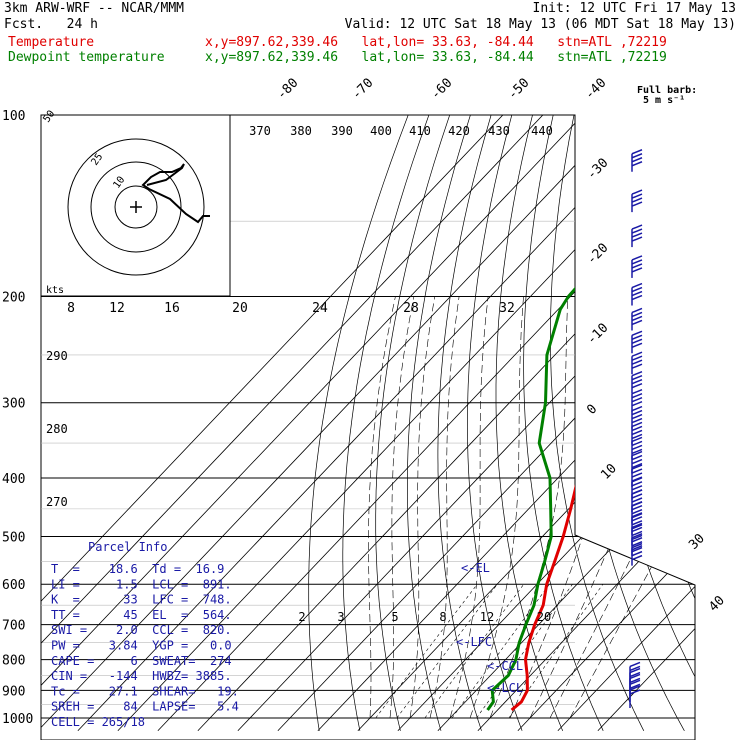  I want to click on parcel-info-row: LI = 1.5 LCL = 891., so click(141, 584).